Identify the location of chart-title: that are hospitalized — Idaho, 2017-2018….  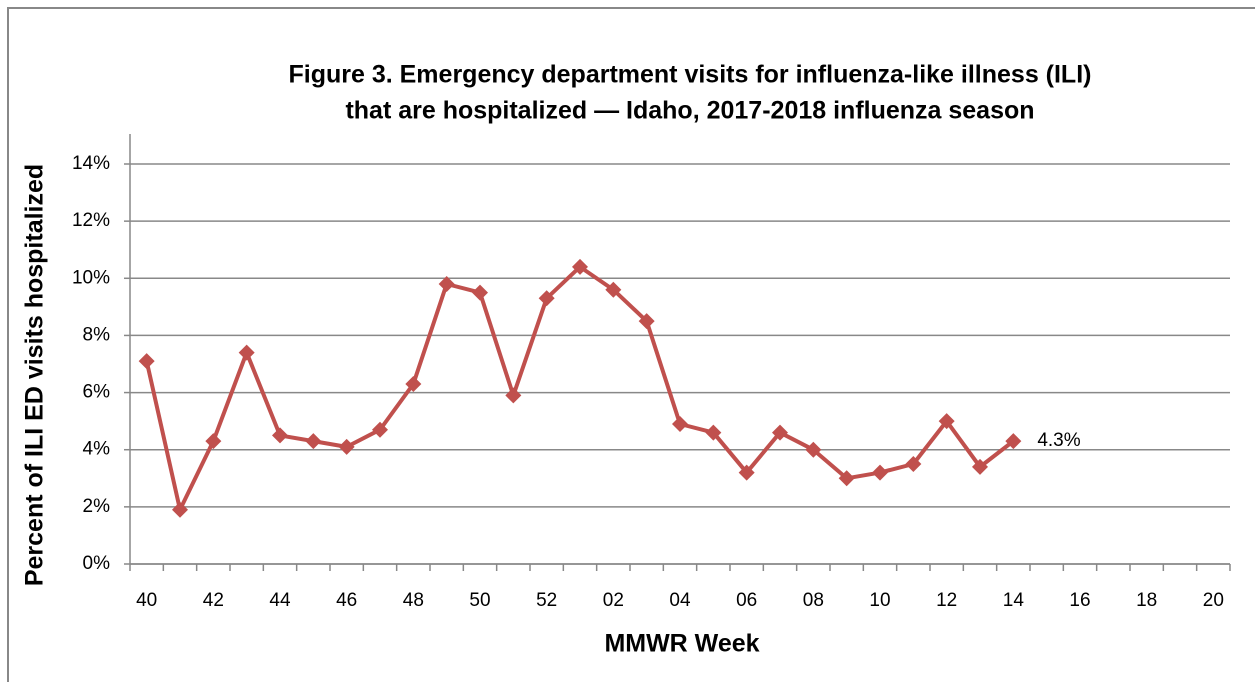
(689, 111).